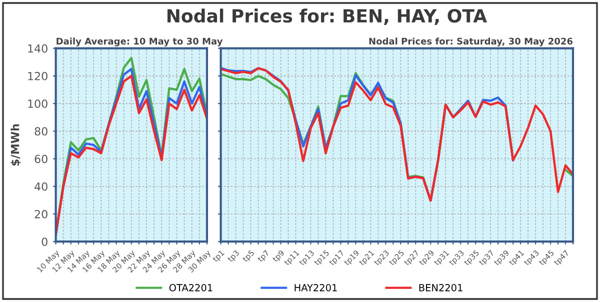  What do you see at coordinates (471, 42) in the screenshot?
I see `chart-subtitle: Nodal Prices for: Saturday, 30 May 2026` at bounding box center [471, 42].